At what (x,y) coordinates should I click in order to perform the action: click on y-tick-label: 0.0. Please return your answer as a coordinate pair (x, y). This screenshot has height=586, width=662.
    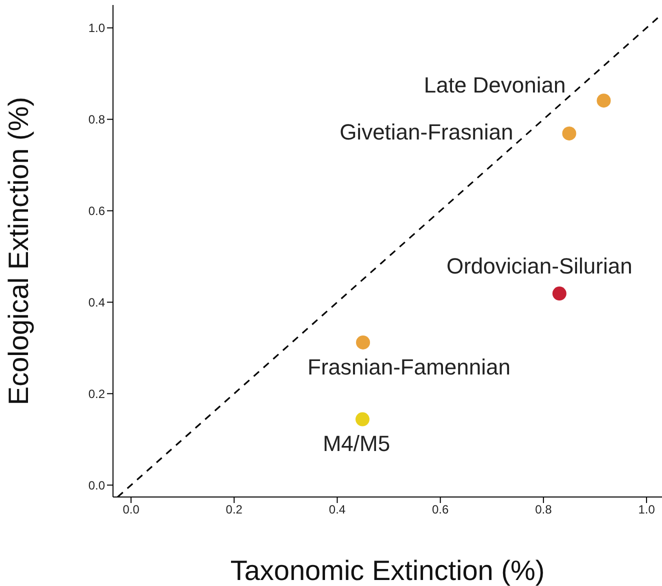
    Looking at the image, I should click on (97, 485).